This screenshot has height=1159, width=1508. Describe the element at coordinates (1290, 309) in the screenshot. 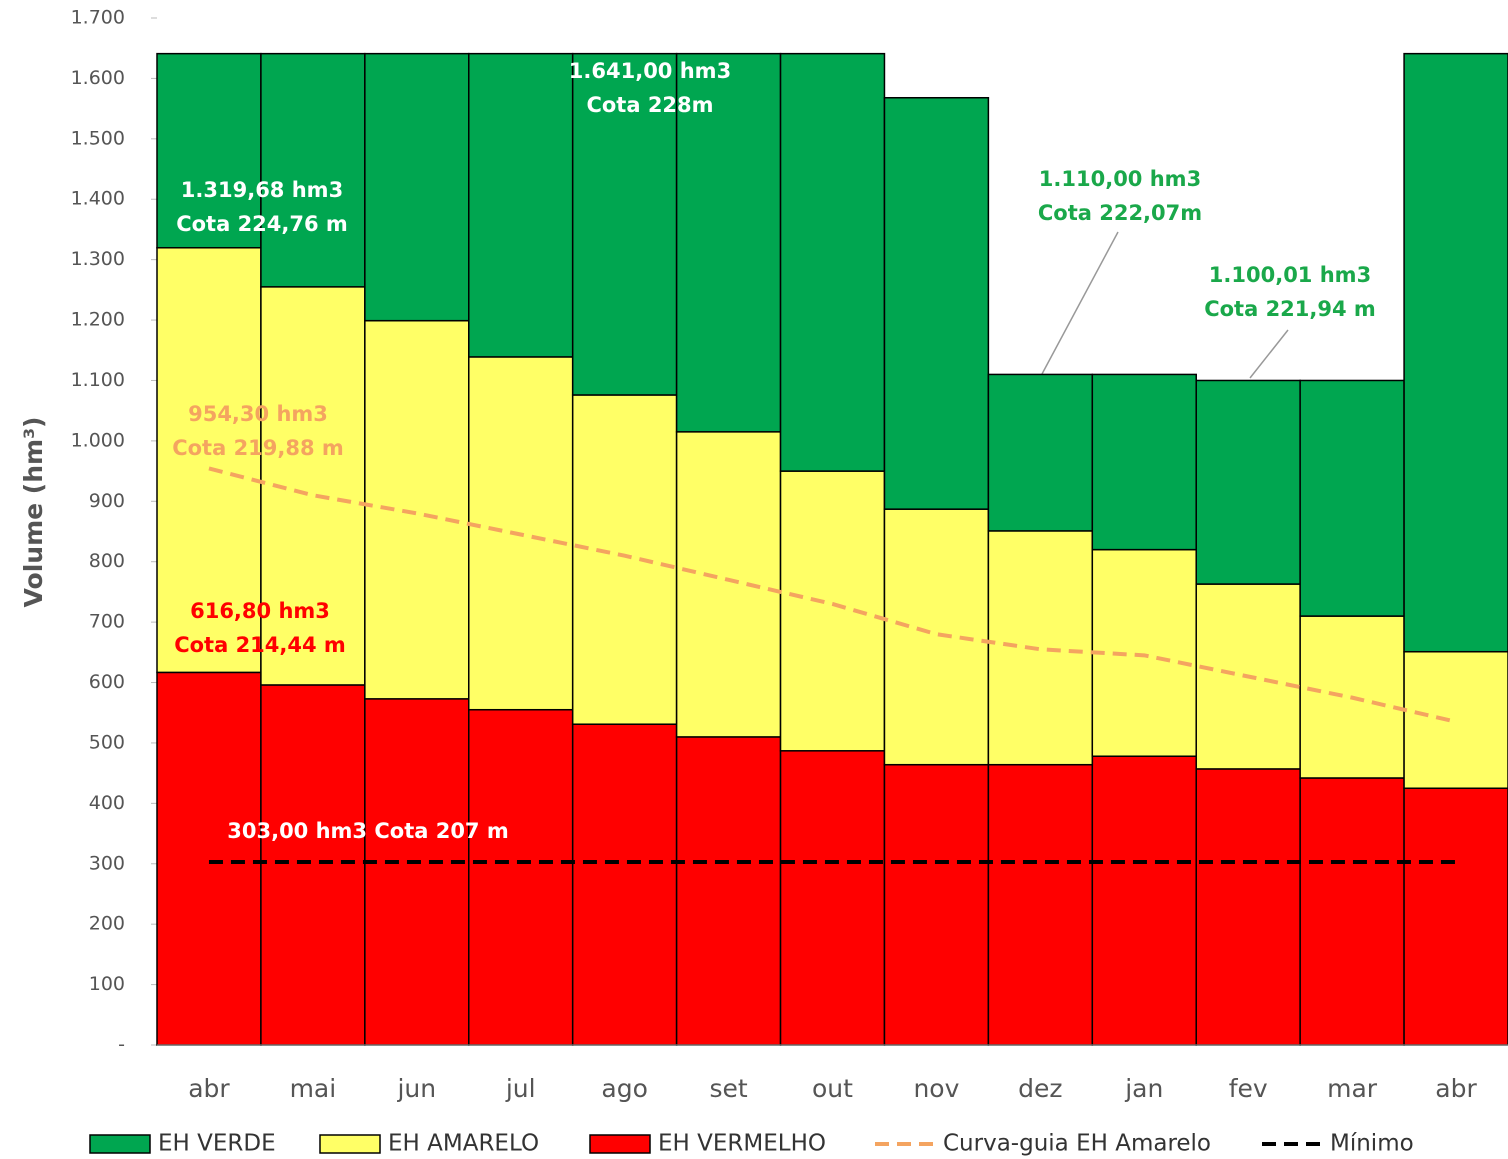

I see `annotation: Cota 221,94 m` at that location.